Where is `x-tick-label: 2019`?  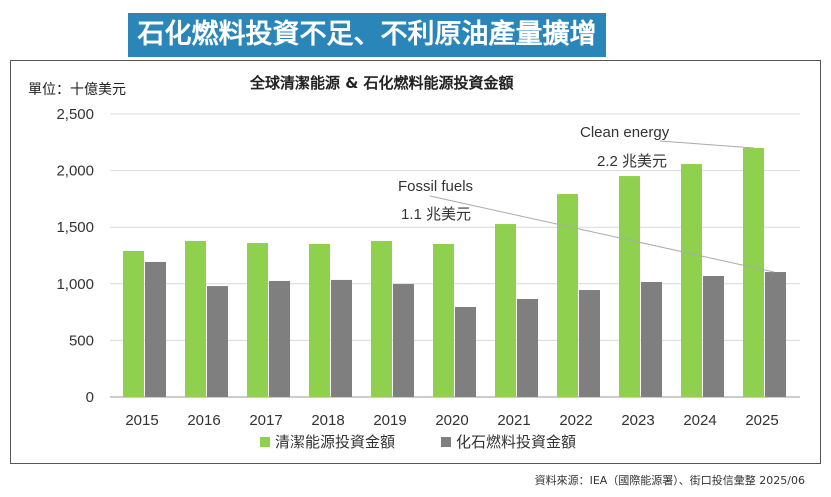
x-tick-label: 2019 is located at coordinates (389, 420).